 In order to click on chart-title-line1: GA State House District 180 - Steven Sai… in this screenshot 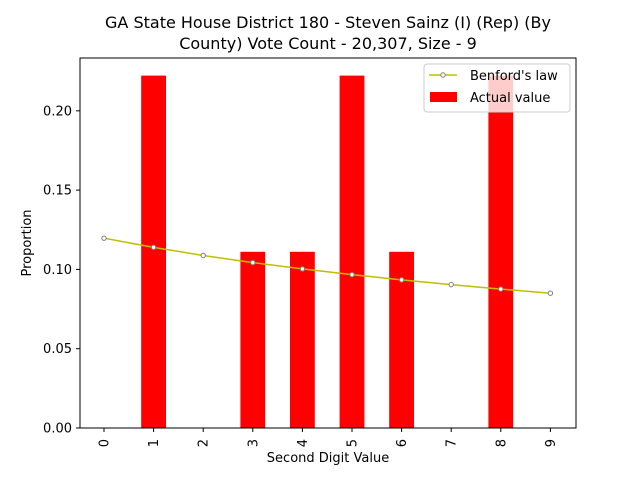, I will do `click(328, 22)`.